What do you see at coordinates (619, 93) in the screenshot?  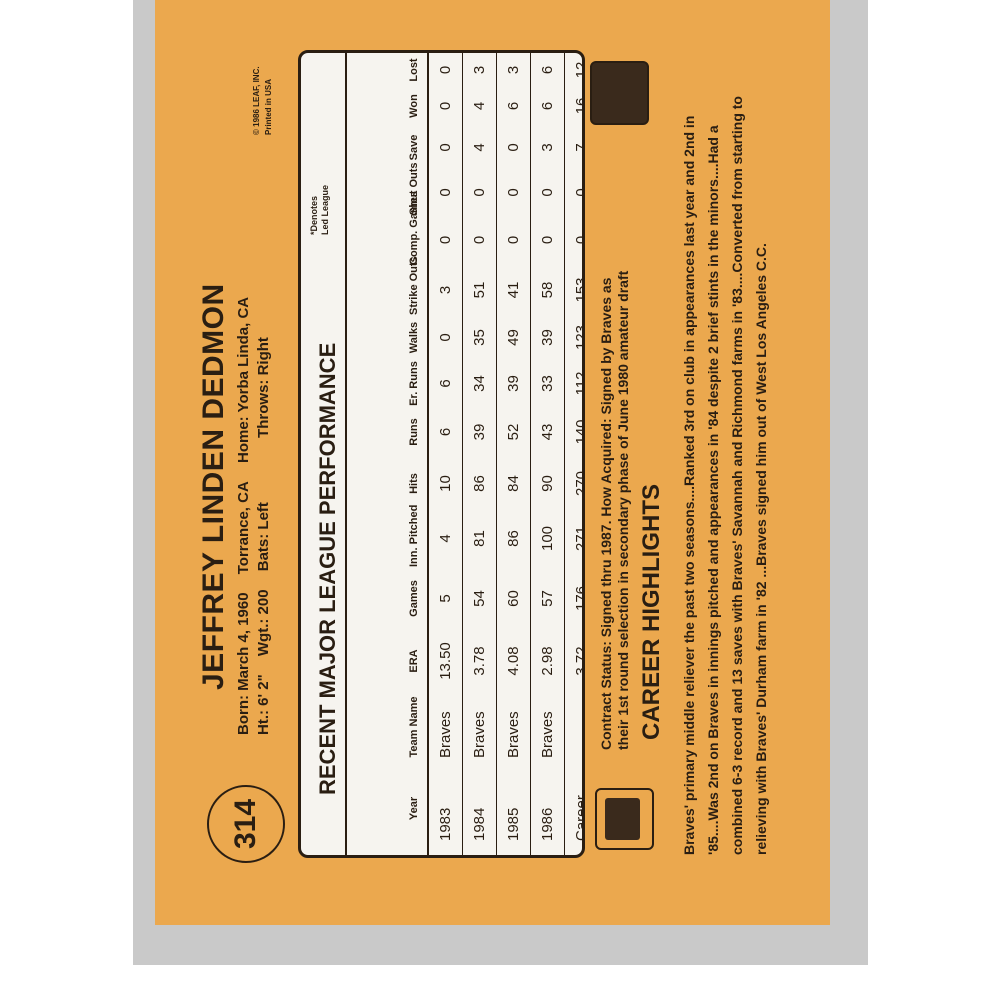 I see `mlb-players-logo-icon` at bounding box center [619, 93].